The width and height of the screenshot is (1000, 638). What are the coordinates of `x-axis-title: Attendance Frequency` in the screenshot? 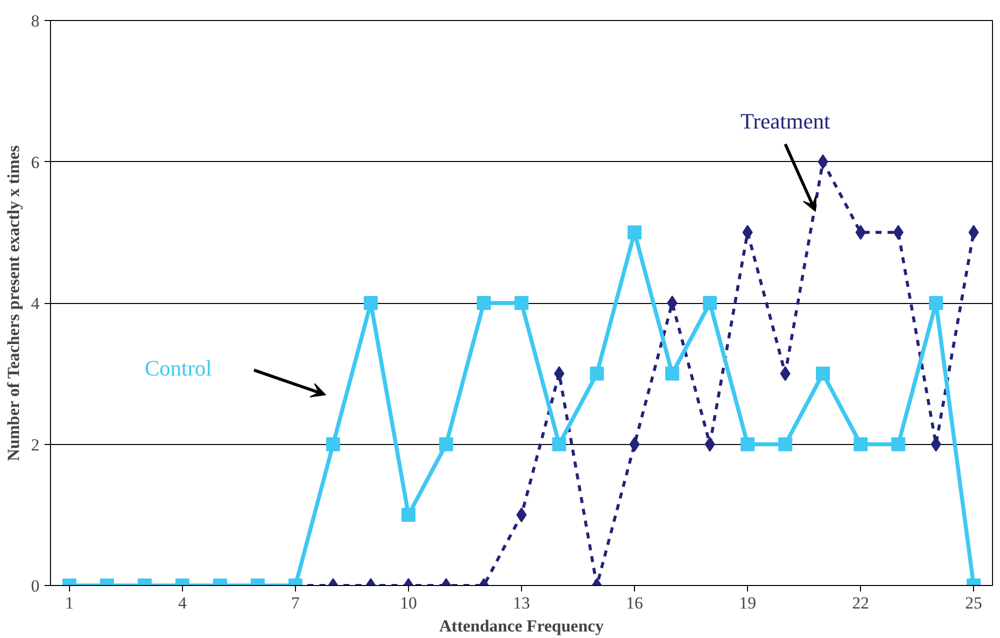 It's located at (521, 626).